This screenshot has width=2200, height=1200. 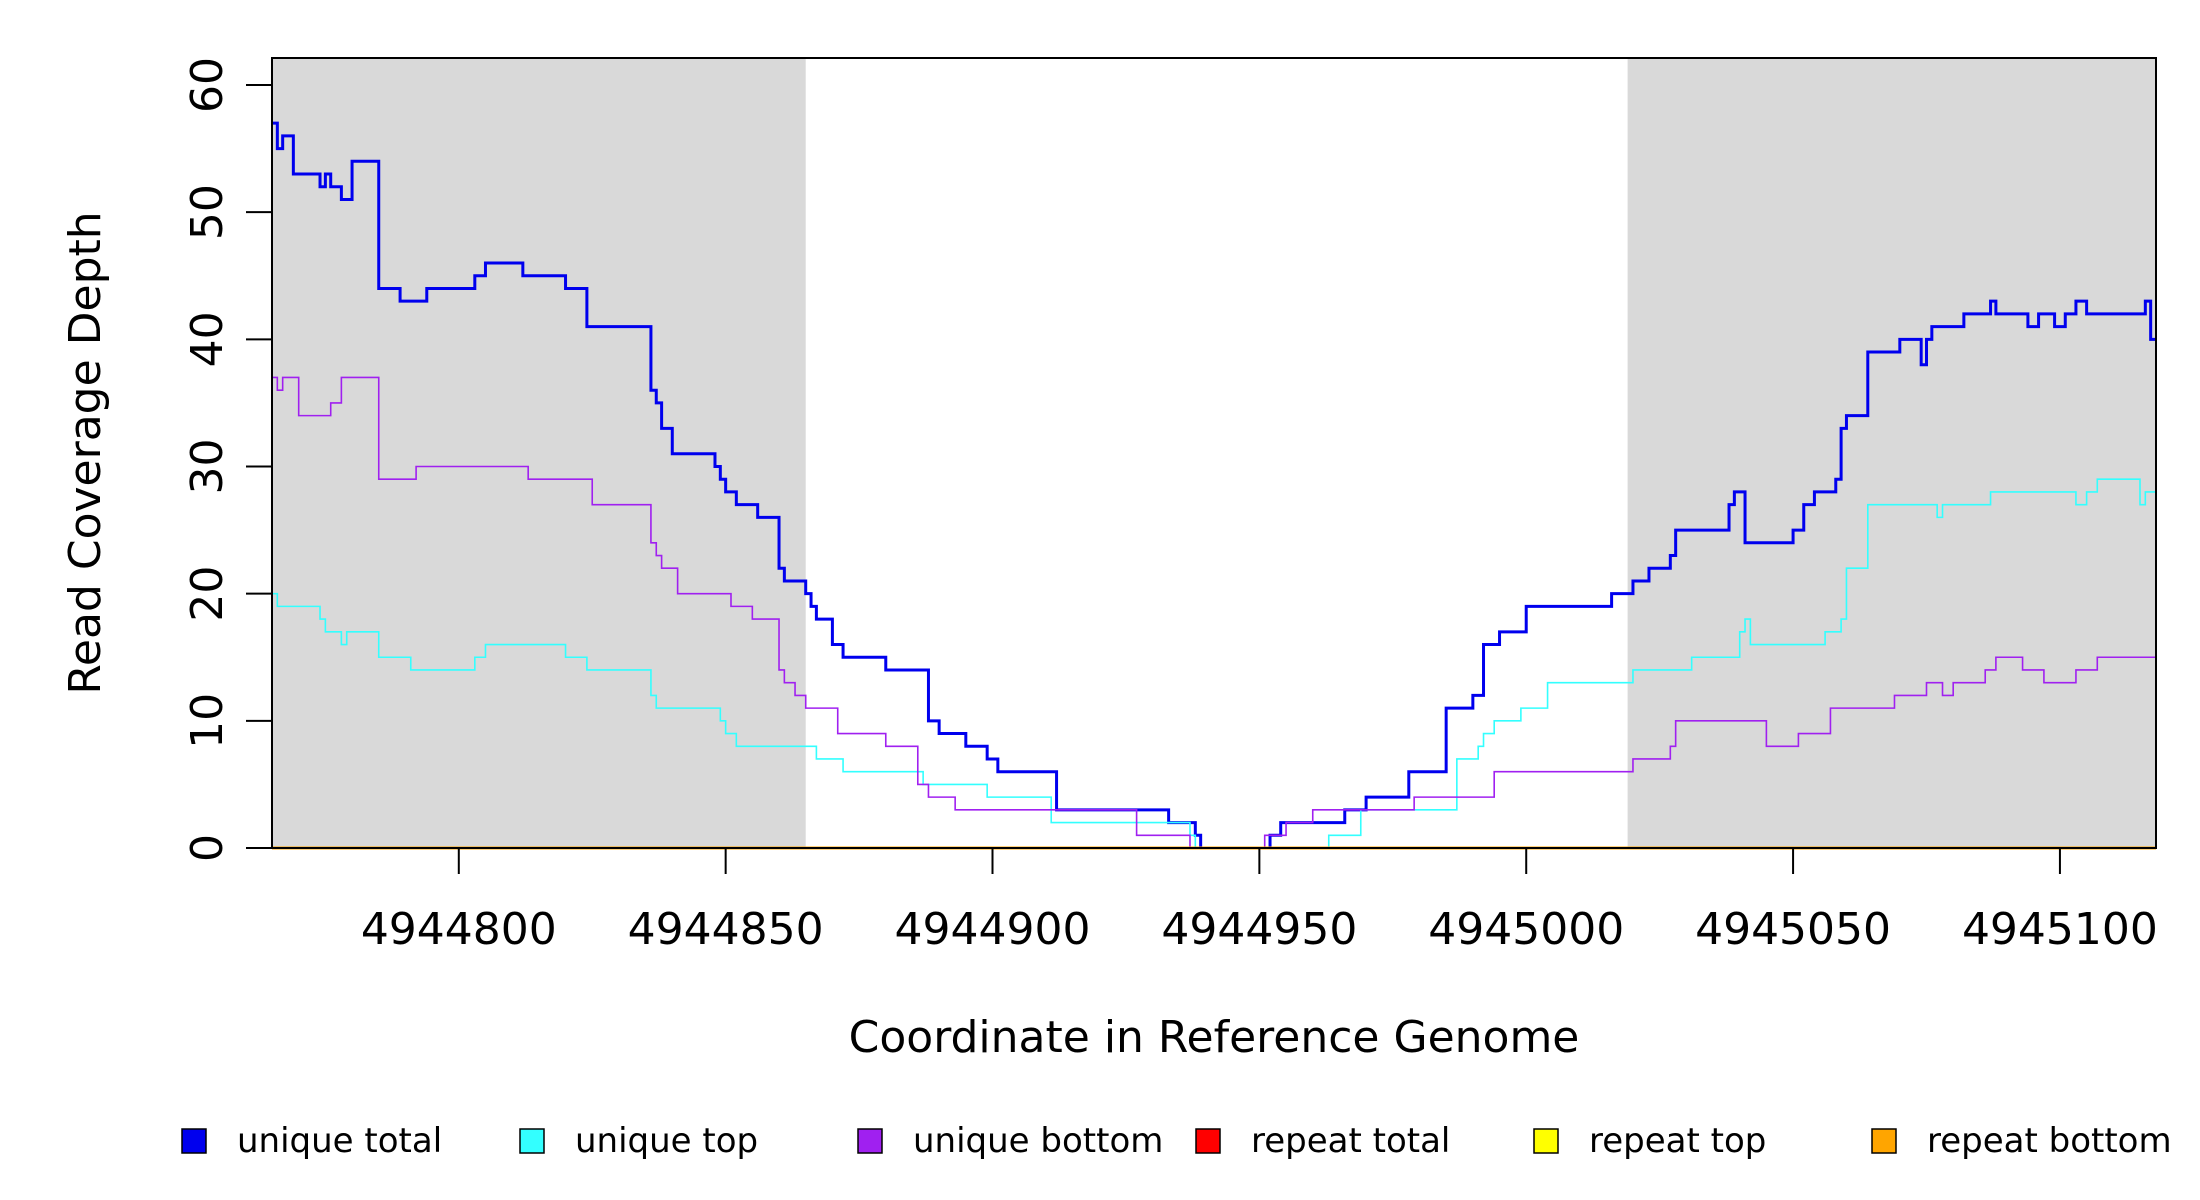 I want to click on y-tick-label: 10, so click(x=207, y=721).